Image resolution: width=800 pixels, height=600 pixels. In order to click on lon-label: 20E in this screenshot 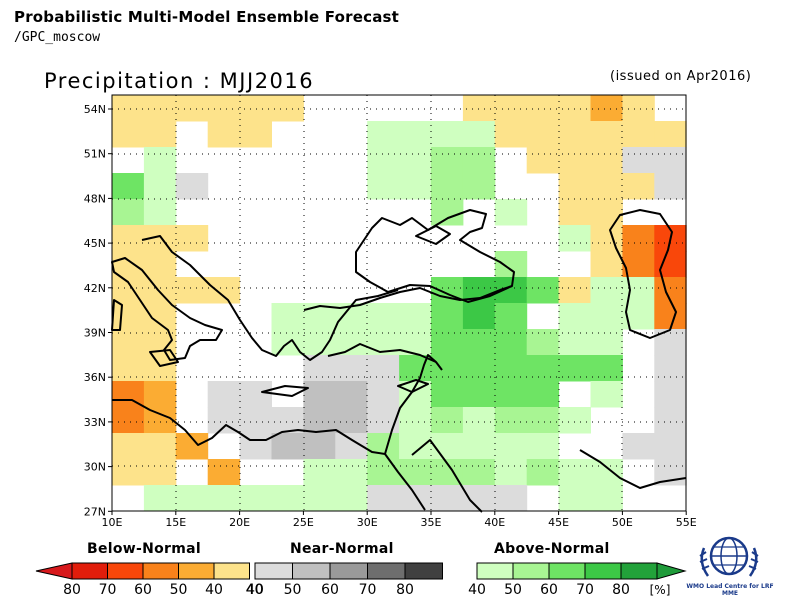, I will do `click(239, 522)`.